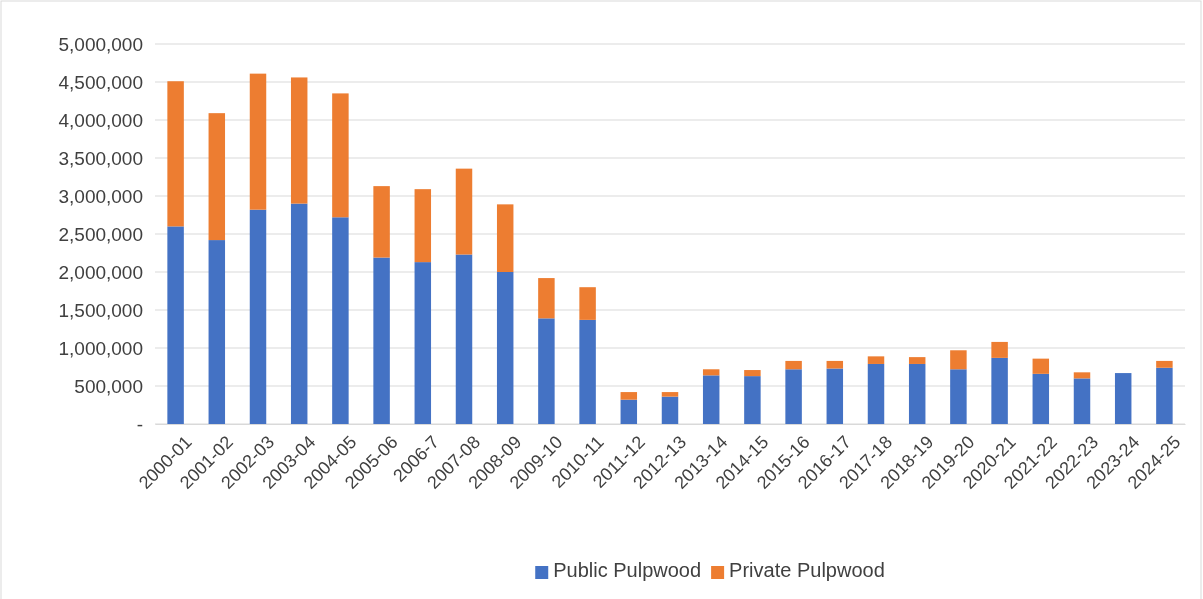 The height and width of the screenshot is (599, 1203). Describe the element at coordinates (100, 196) in the screenshot. I see `y-tick-label: 3,000,000` at that location.